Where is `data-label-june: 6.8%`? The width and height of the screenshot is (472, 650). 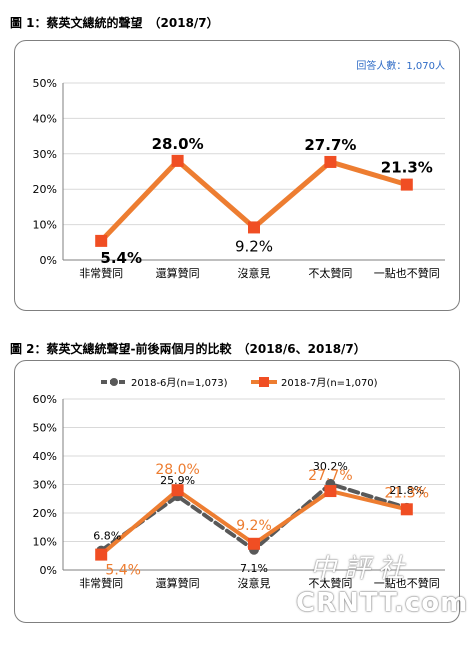
data-label-june: 6.8% is located at coordinates (107, 536).